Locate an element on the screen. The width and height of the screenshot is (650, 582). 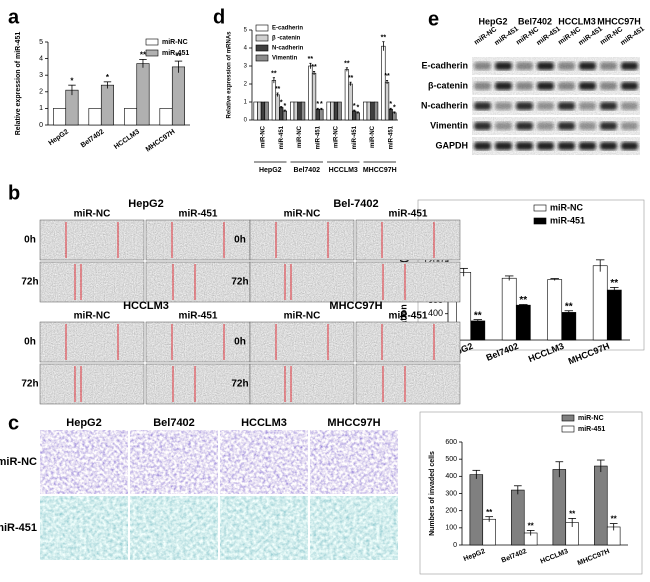
legend-label: Vimentin is located at coordinates (285, 59).